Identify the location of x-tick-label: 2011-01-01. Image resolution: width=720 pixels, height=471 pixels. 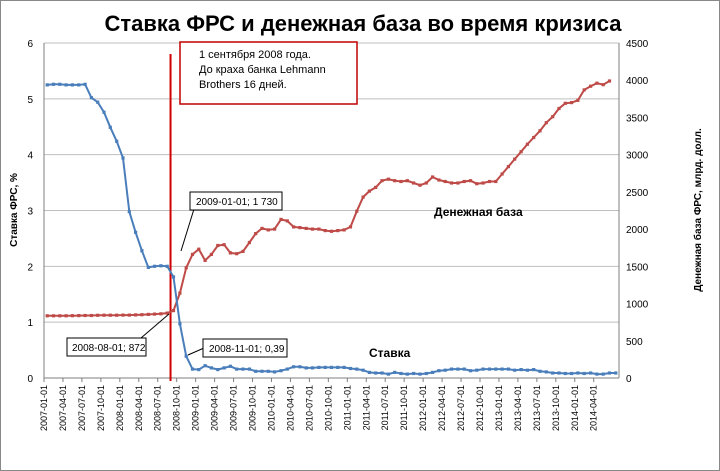
(347, 407).